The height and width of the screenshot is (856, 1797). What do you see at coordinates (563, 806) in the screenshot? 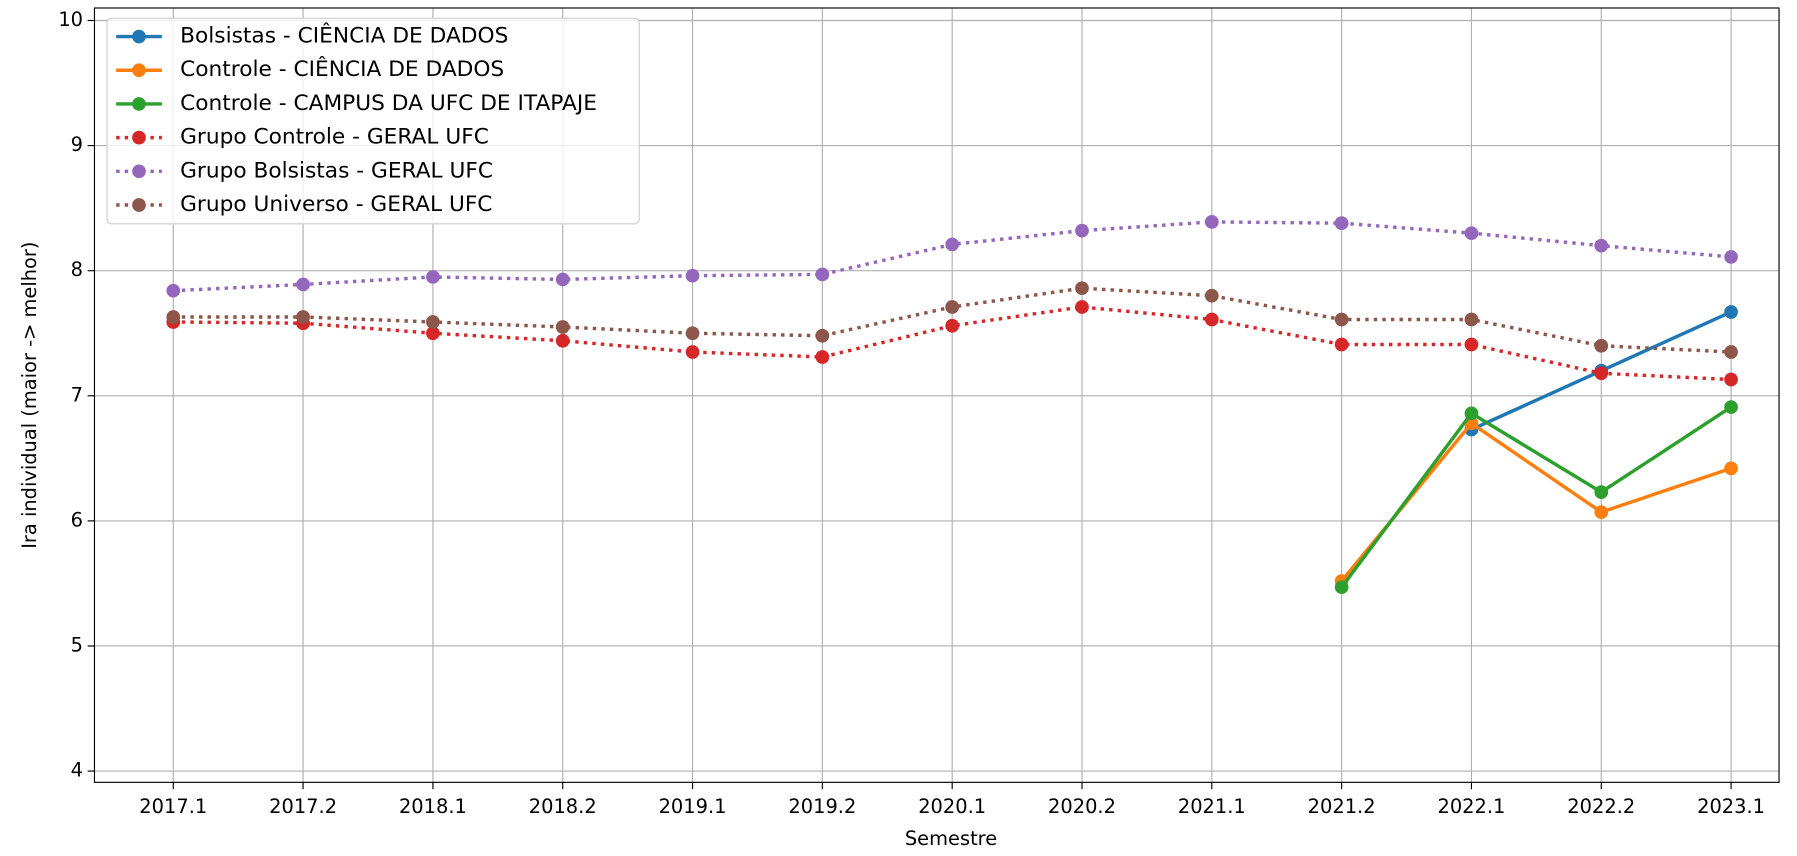
I see `x-tick-label: 2018.2` at bounding box center [563, 806].